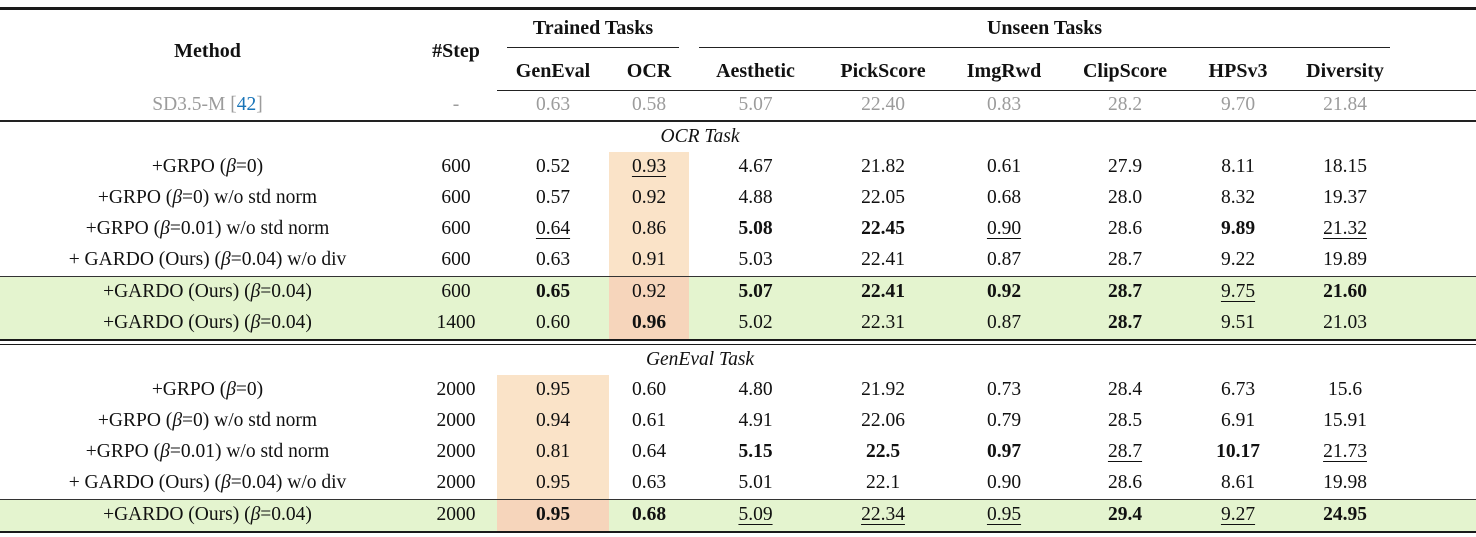  What do you see at coordinates (1238, 324) in the screenshot?
I see `value-cell: 9.51` at bounding box center [1238, 324].